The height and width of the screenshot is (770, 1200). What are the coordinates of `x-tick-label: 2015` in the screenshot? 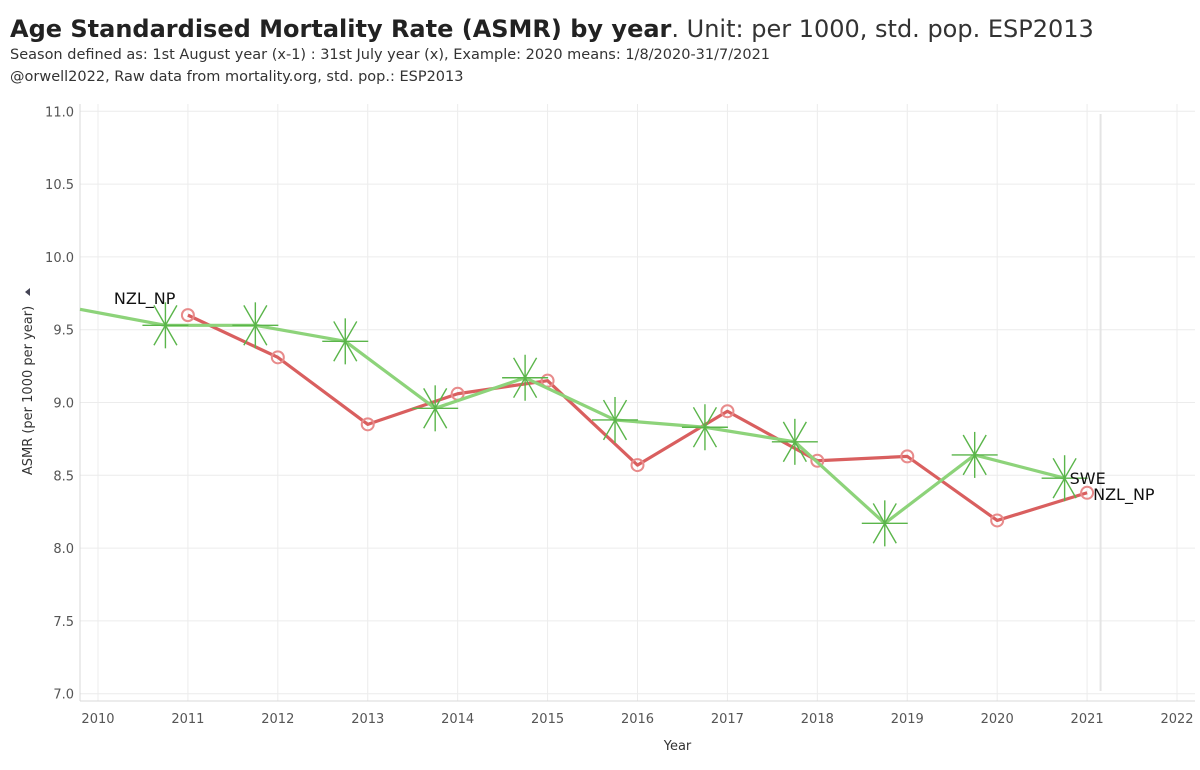 It's located at (547, 719).